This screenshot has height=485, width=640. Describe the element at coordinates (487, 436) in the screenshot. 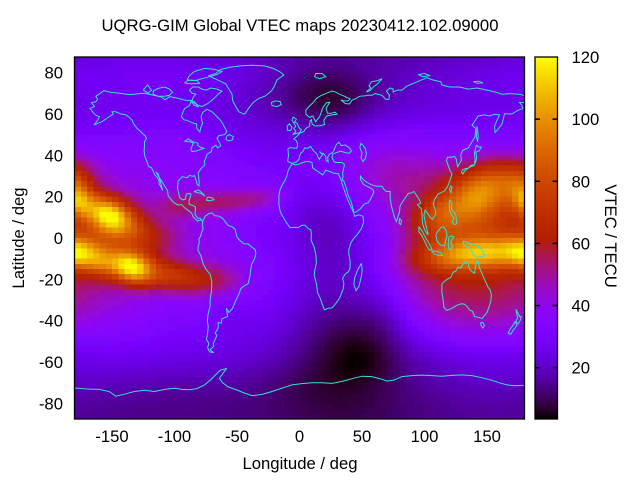

I see `svg-text: 150` at that location.